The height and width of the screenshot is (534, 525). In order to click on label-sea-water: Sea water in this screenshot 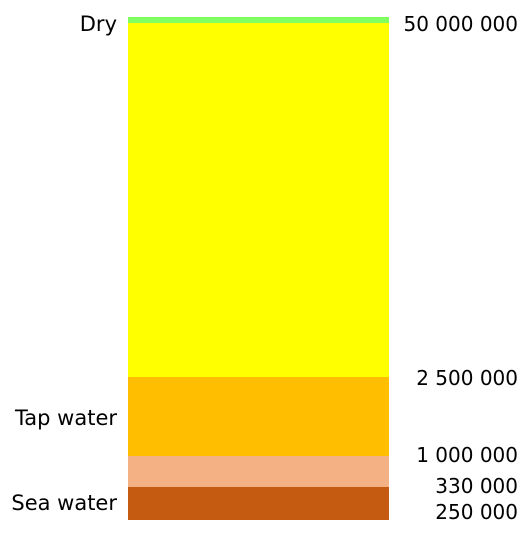, I will do `click(64, 503)`.